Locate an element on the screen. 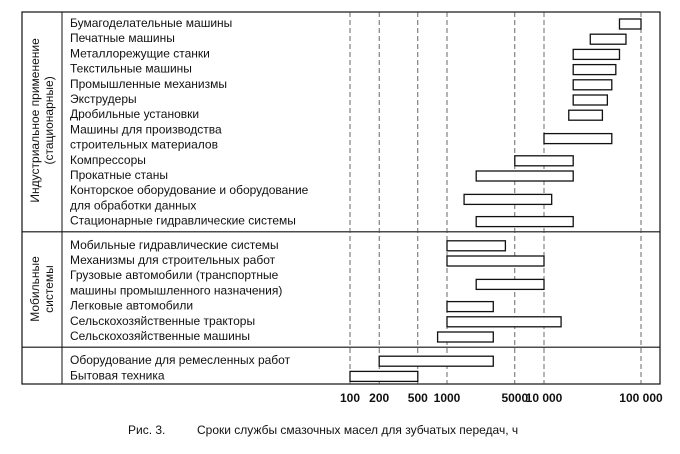  row-label: Дробильные установки is located at coordinates (134, 114).